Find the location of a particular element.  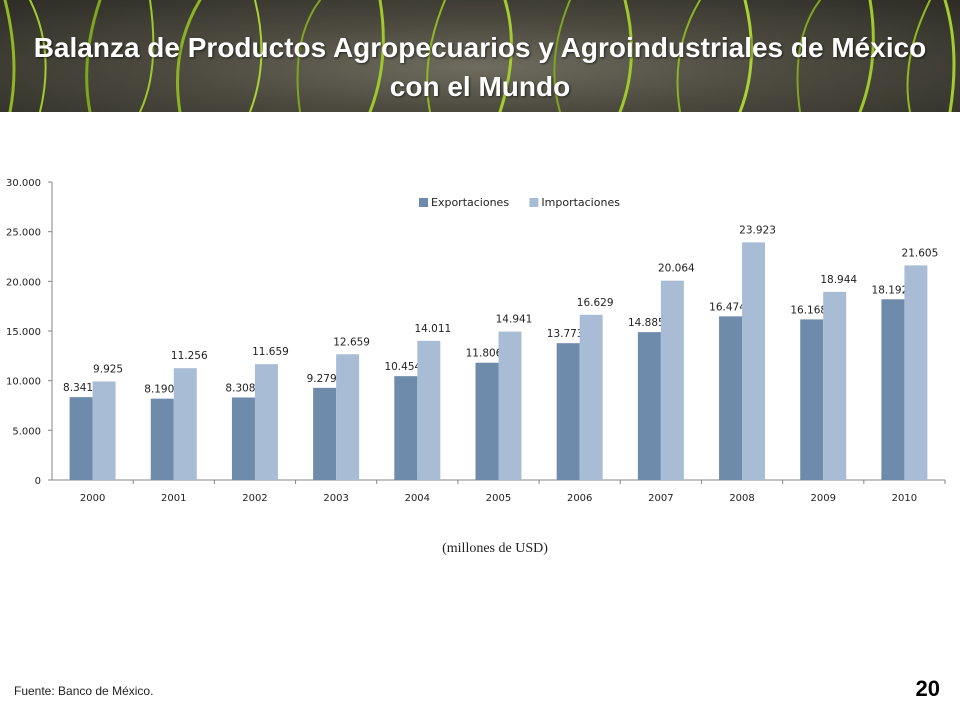

x-tick-label: 2001 is located at coordinates (173, 498).